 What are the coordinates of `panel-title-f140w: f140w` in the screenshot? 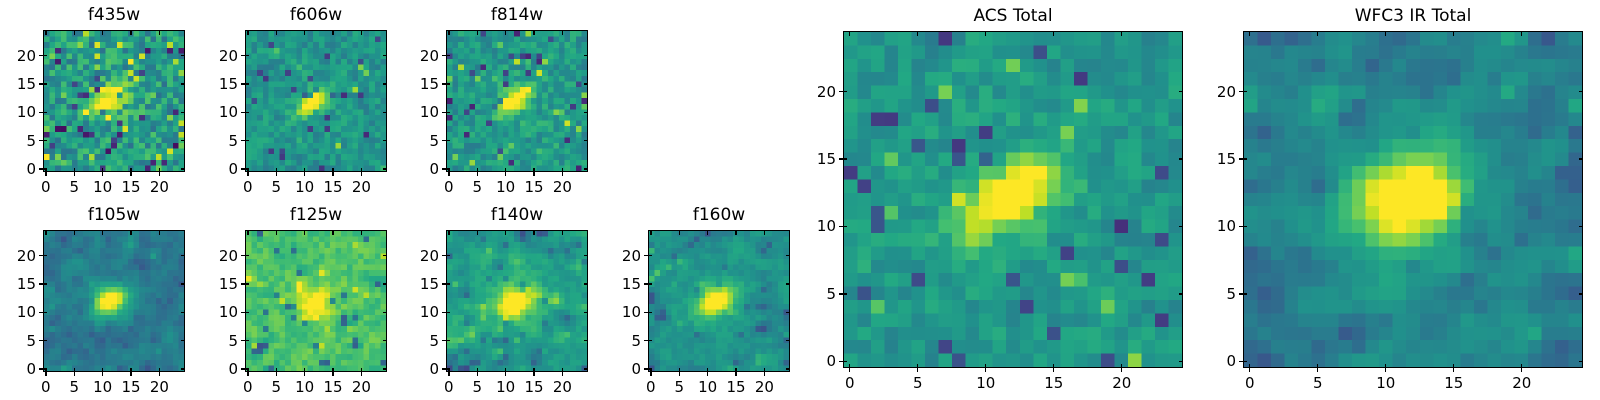 It's located at (517, 215).